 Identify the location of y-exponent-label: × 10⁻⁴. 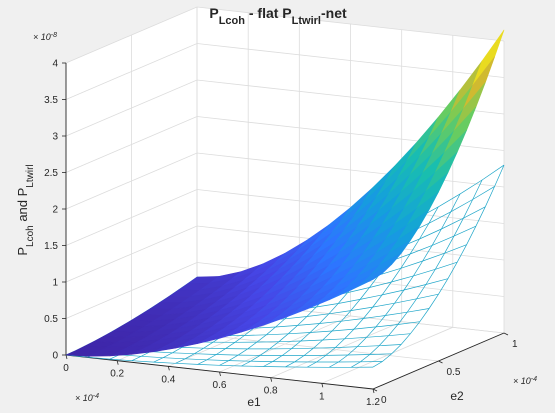
(525, 381).